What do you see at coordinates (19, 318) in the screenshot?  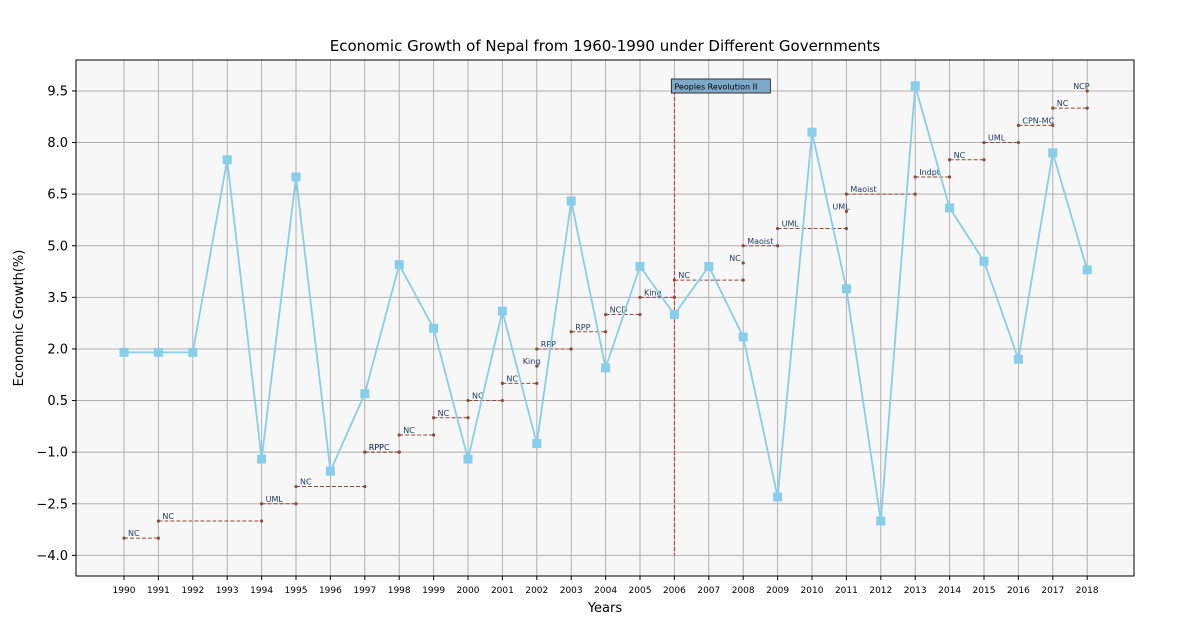 I see `y-axis-label: Economic Growth(%)` at bounding box center [19, 318].